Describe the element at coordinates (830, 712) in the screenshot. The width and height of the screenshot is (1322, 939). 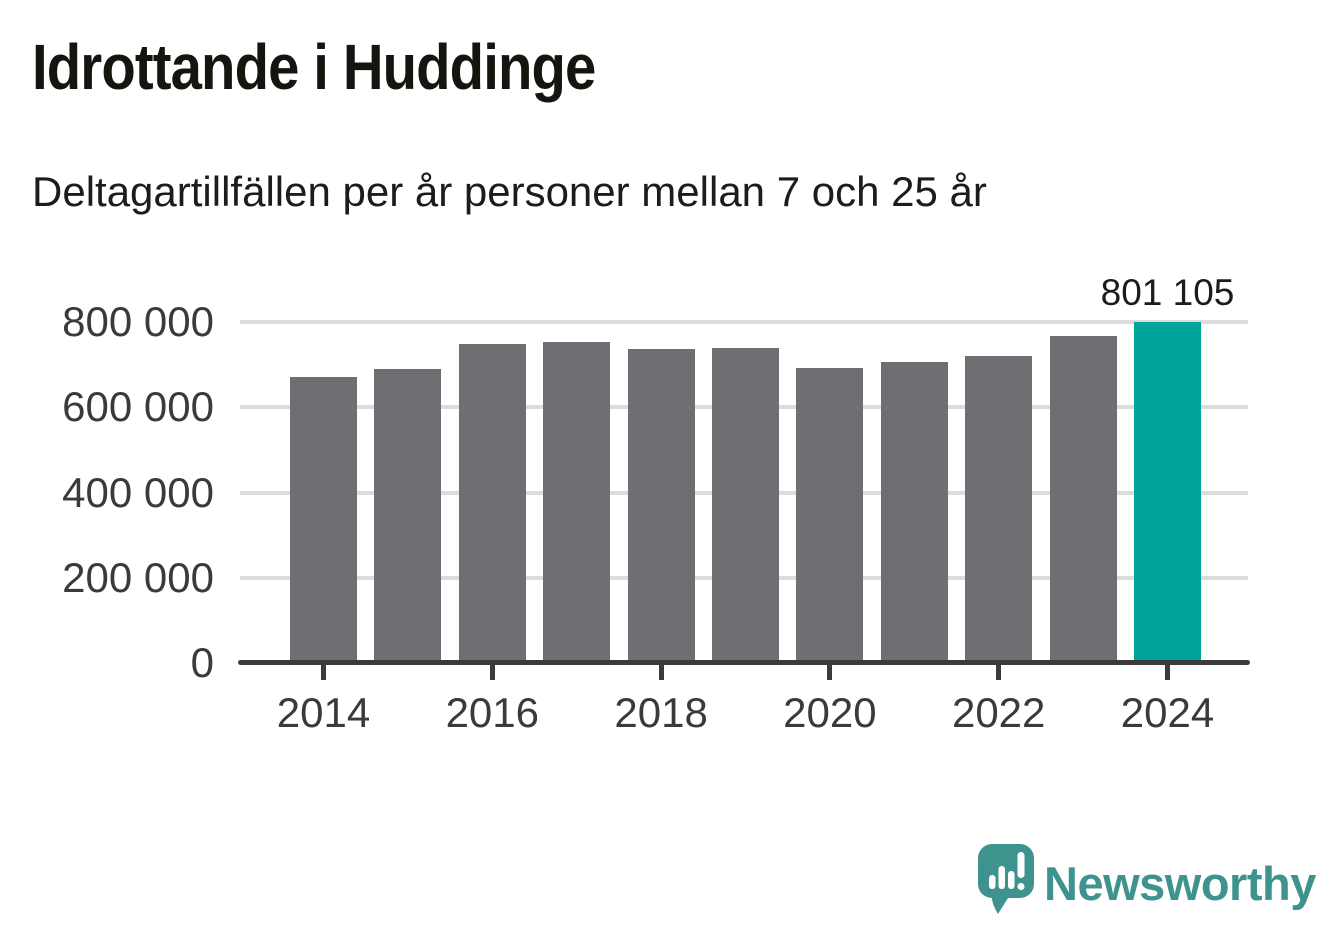
I see `x-tick-label-2020: 2020` at that location.